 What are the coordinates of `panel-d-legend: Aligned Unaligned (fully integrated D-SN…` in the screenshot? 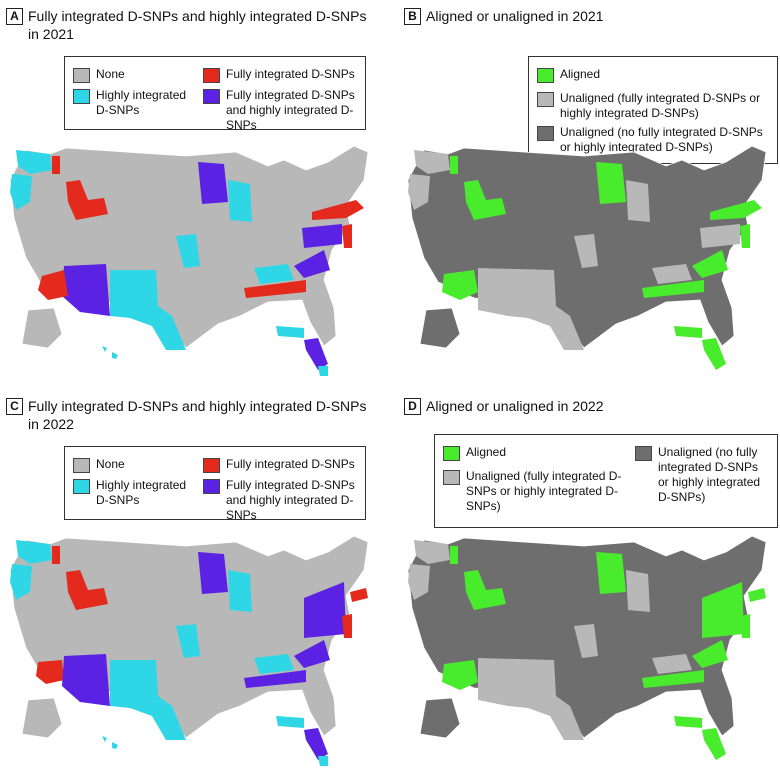 It's located at (606, 481).